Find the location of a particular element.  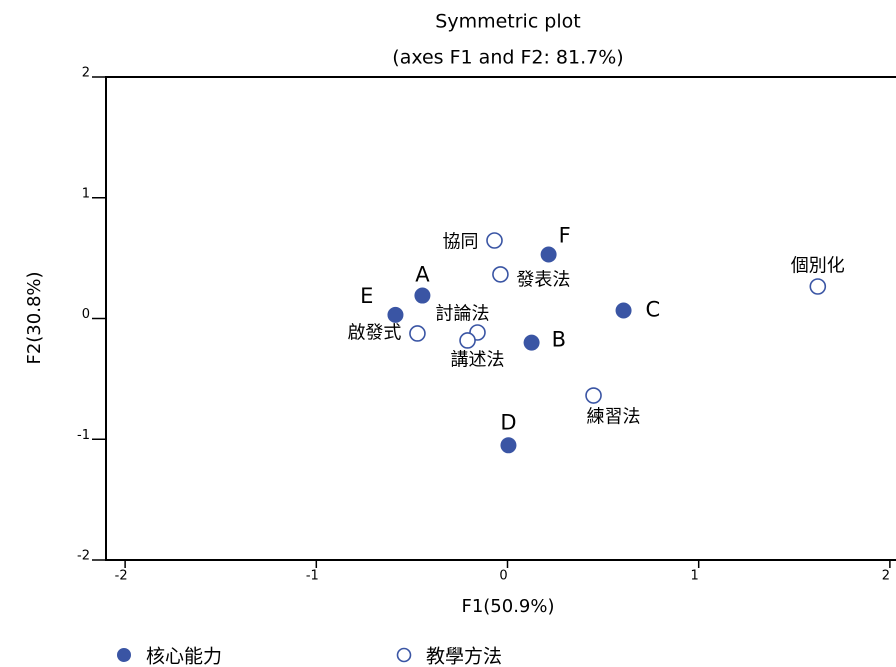

y-axis-title: F2(30.8%) is located at coordinates (34, 317).